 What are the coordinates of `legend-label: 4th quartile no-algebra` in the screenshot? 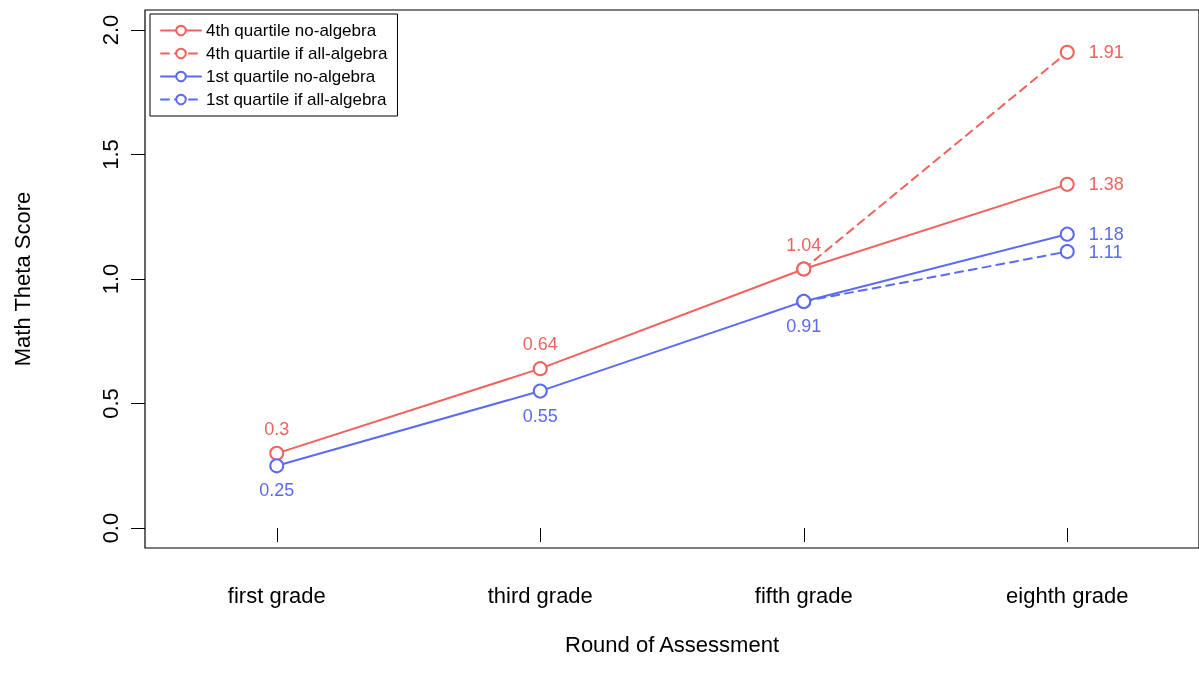 It's located at (291, 30).